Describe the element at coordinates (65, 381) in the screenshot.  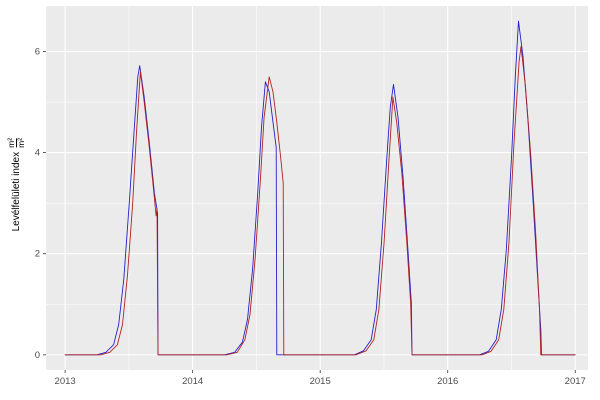
I see `x-tick-label: 2013` at that location.